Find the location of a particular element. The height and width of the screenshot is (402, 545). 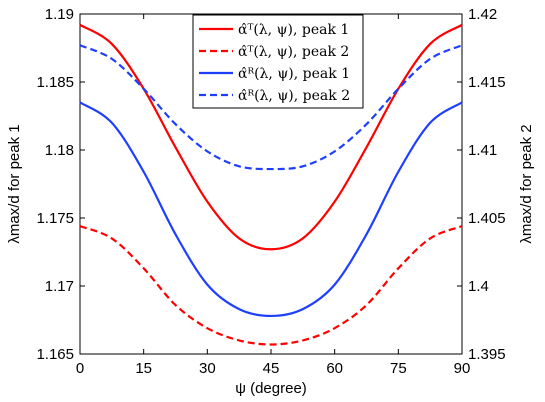

x-tick-label: 30 is located at coordinates (207, 368).